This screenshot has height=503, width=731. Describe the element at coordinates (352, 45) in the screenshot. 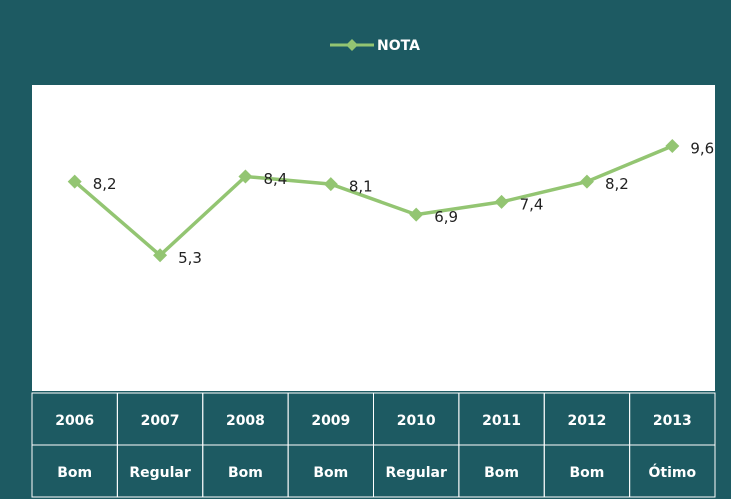

I see `legend-marker` at that location.